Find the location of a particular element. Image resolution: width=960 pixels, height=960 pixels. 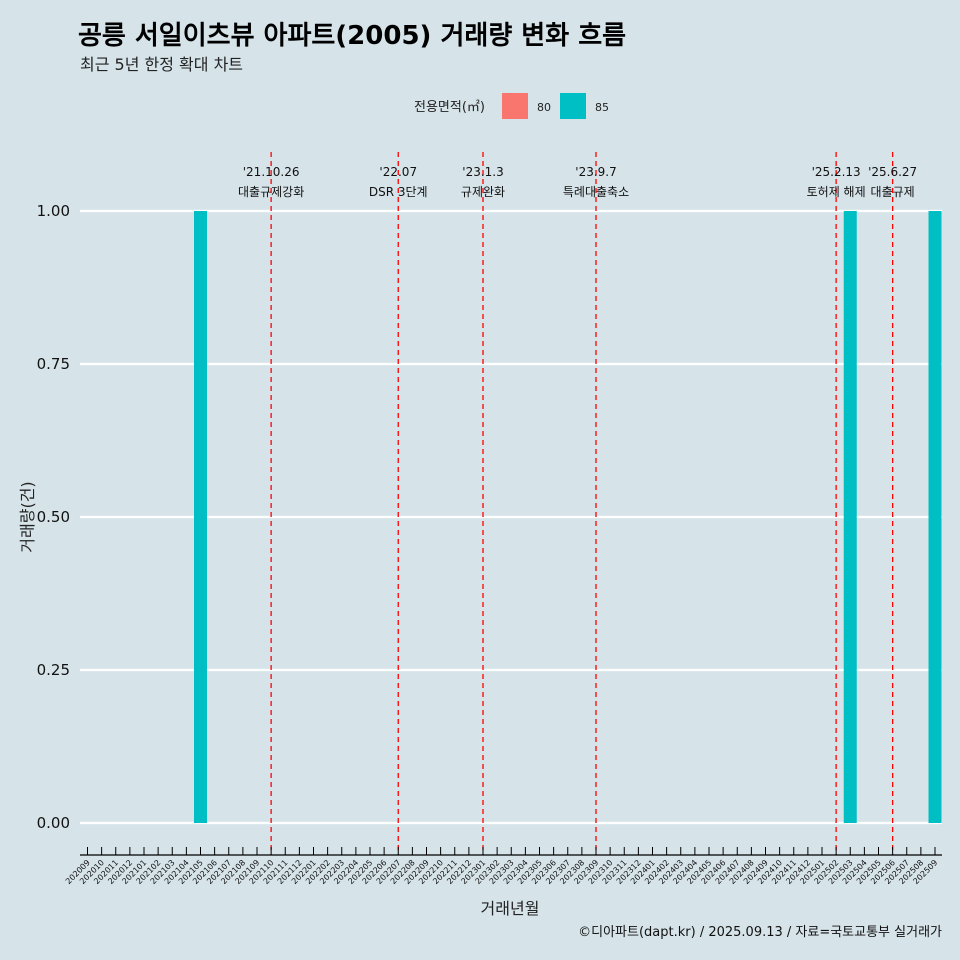

chart-subtitle: 최근 5년 한정 확대 차트 is located at coordinates (161, 64).